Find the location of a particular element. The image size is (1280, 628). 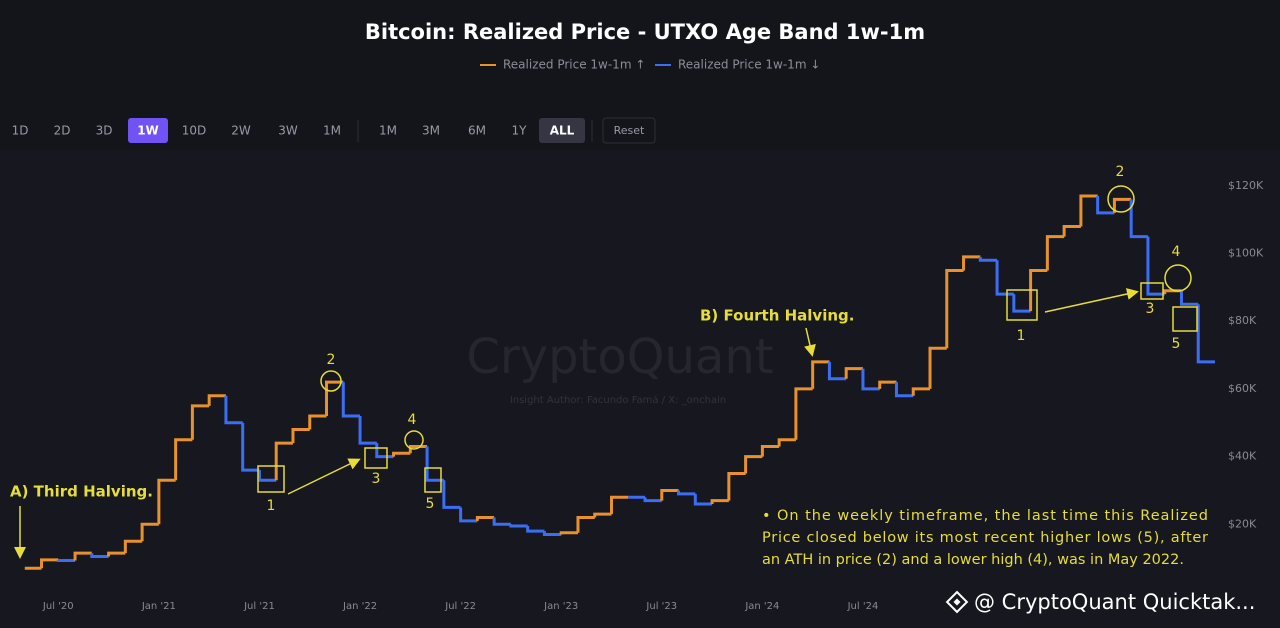

range-button: 1Y is located at coordinates (520, 131).